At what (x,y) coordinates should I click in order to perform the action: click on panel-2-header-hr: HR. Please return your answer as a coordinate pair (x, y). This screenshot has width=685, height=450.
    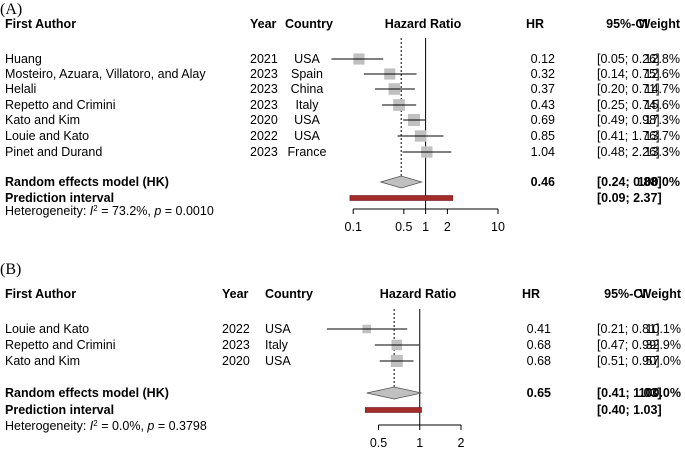
    Looking at the image, I should click on (531, 294).